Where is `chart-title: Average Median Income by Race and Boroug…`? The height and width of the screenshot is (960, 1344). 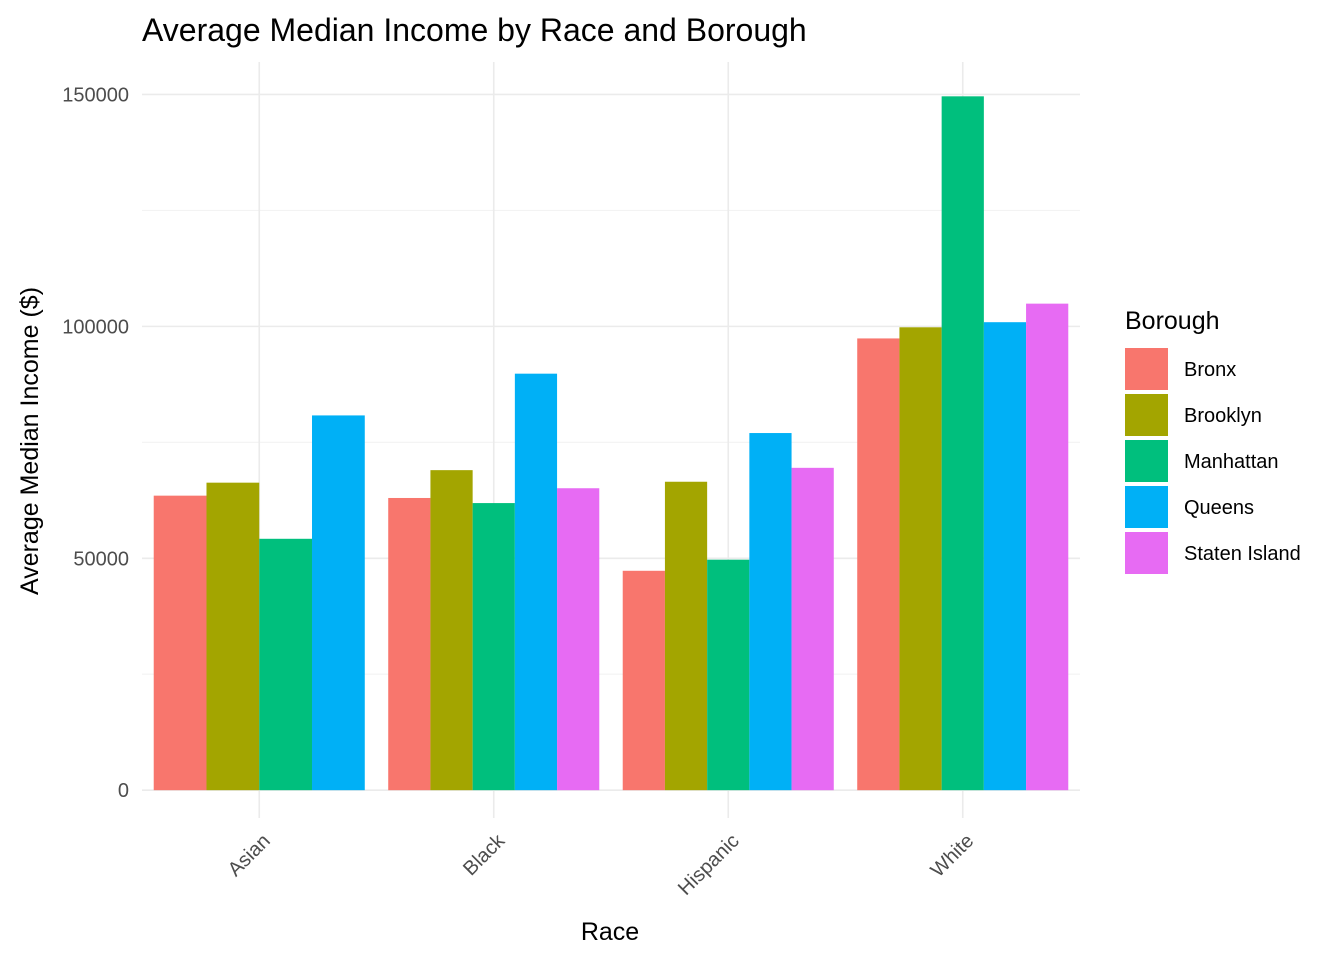 chart-title: Average Median Income by Race and Boroug… is located at coordinates (474, 30).